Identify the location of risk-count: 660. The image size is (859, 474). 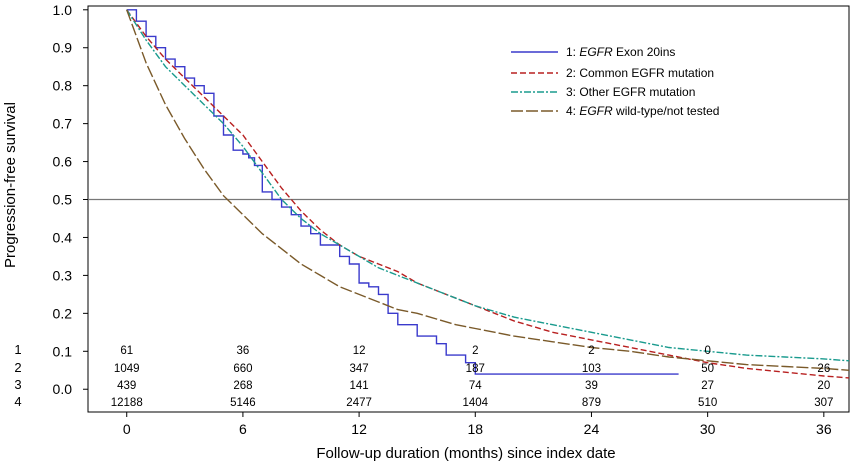
(242, 369).